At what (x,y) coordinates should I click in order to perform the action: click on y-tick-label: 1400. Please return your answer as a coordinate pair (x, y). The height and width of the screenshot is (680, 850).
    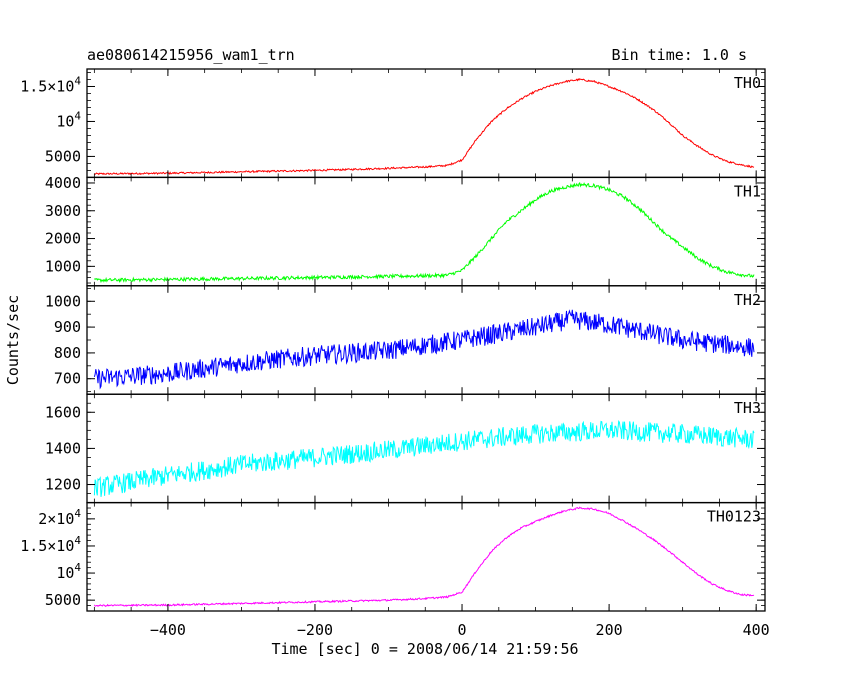
    Looking at the image, I should click on (63, 448).